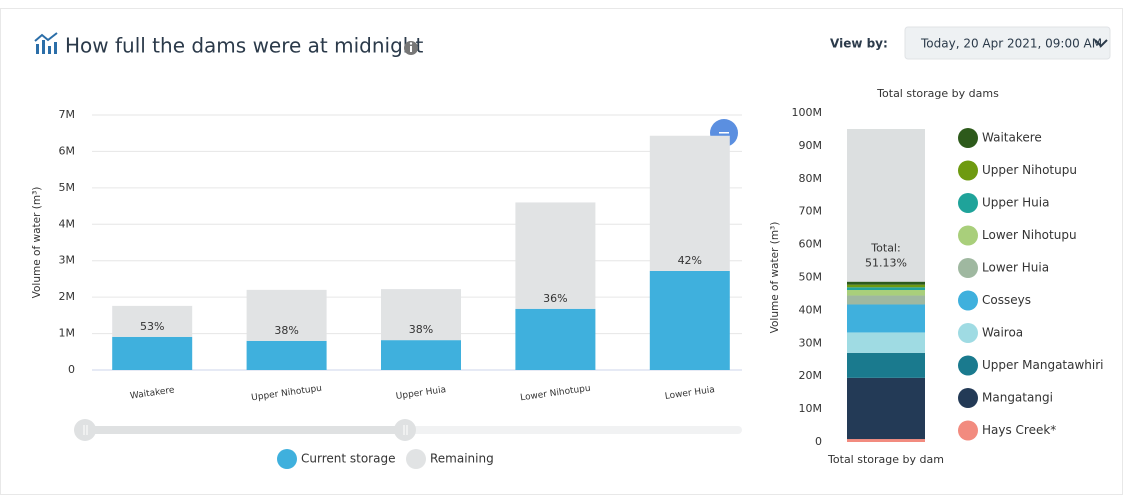 This screenshot has width=1124, height=496. I want to click on bar-label: 53%, so click(152, 326).